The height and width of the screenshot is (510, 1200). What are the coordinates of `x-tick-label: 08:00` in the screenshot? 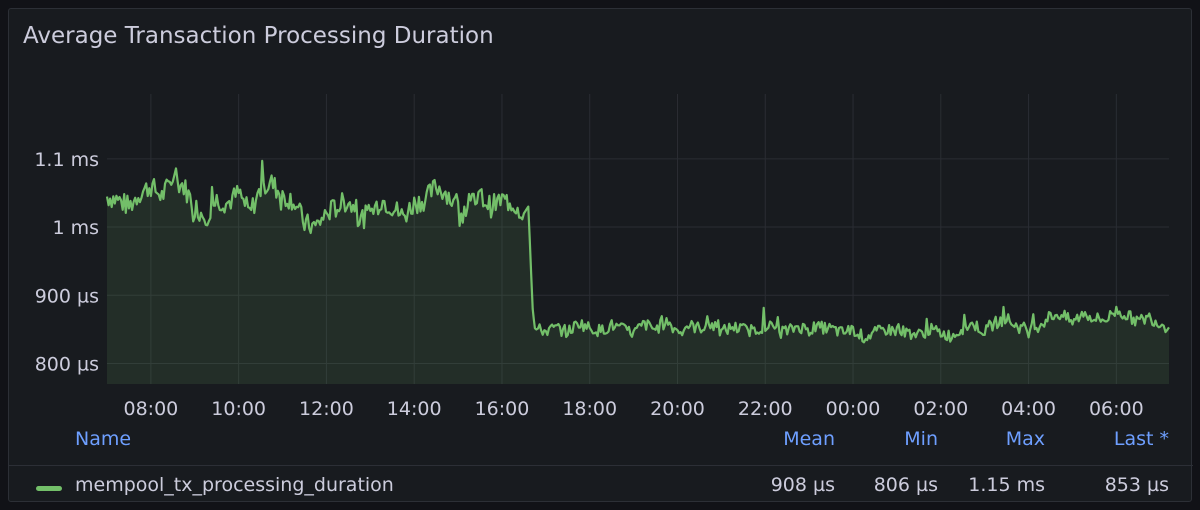 It's located at (151, 408).